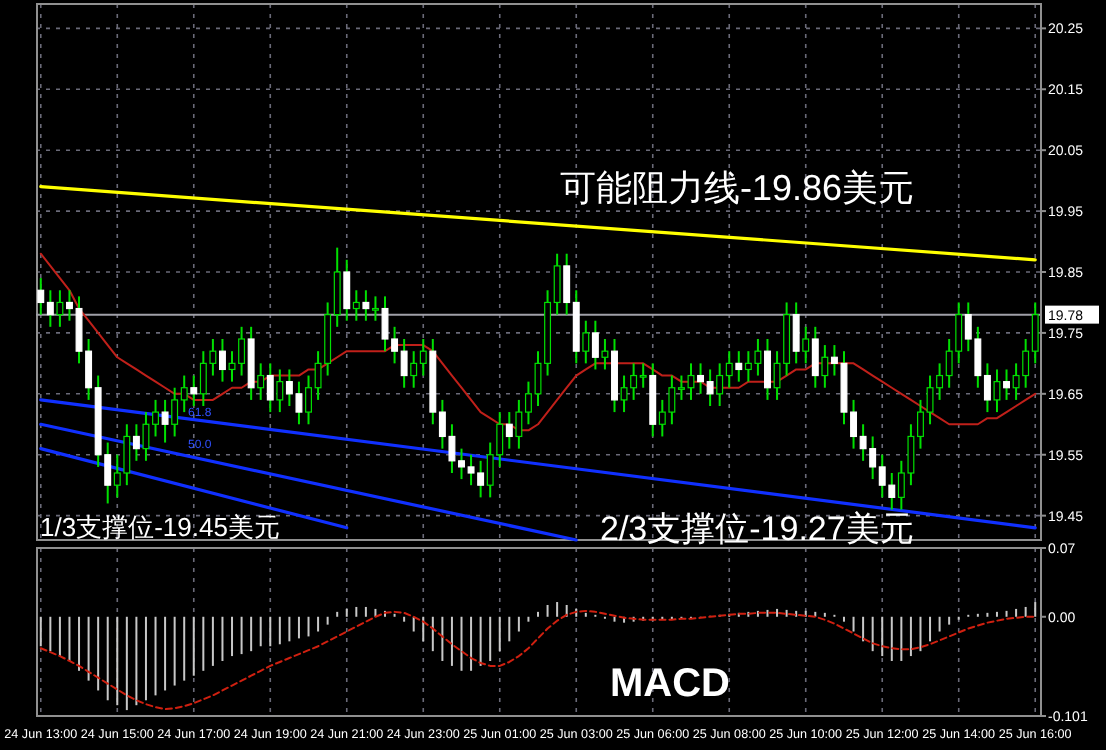 Image resolution: width=1106 pixels, height=750 pixels. What do you see at coordinates (670, 684) in the screenshot?
I see `text: MACD` at bounding box center [670, 684].